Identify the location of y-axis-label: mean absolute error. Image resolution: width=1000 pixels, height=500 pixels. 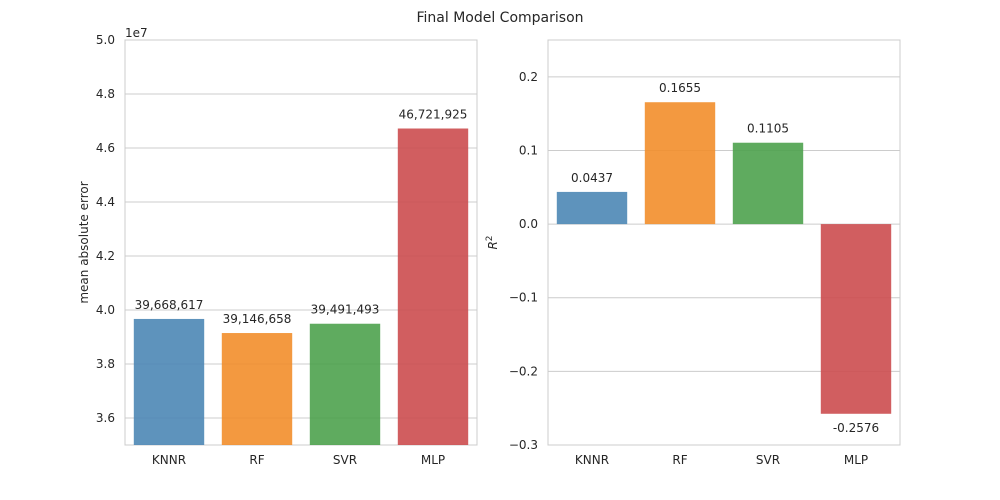
(84, 242).